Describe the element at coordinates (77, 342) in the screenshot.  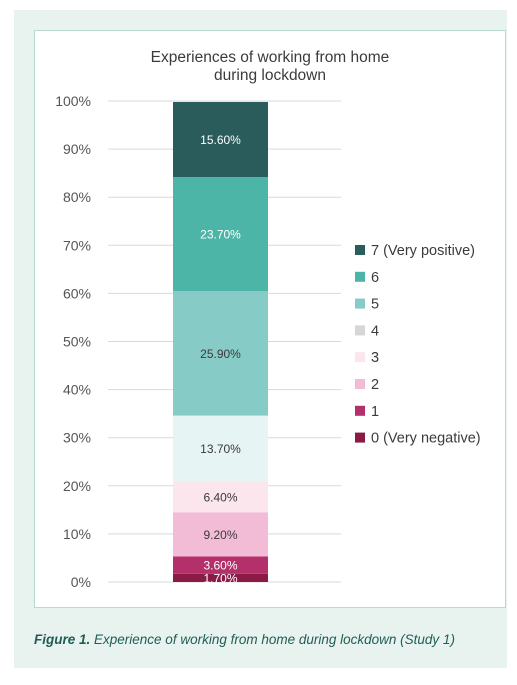
I see `y-tick-label: 50%` at that location.